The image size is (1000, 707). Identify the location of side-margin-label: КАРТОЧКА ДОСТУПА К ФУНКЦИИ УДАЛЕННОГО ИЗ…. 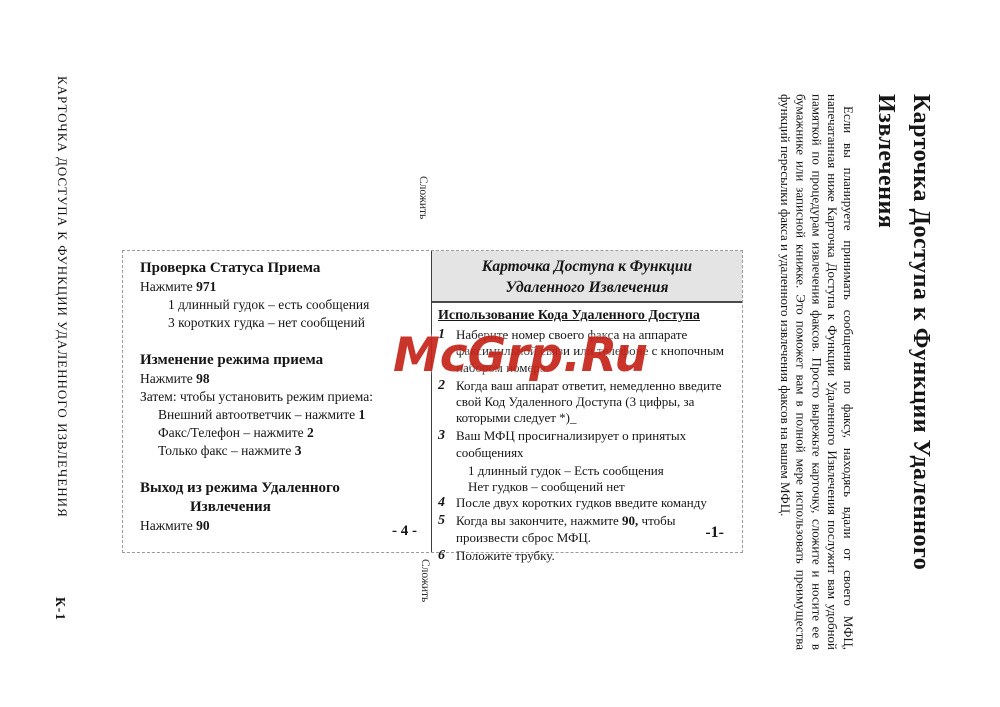
(62, 297).